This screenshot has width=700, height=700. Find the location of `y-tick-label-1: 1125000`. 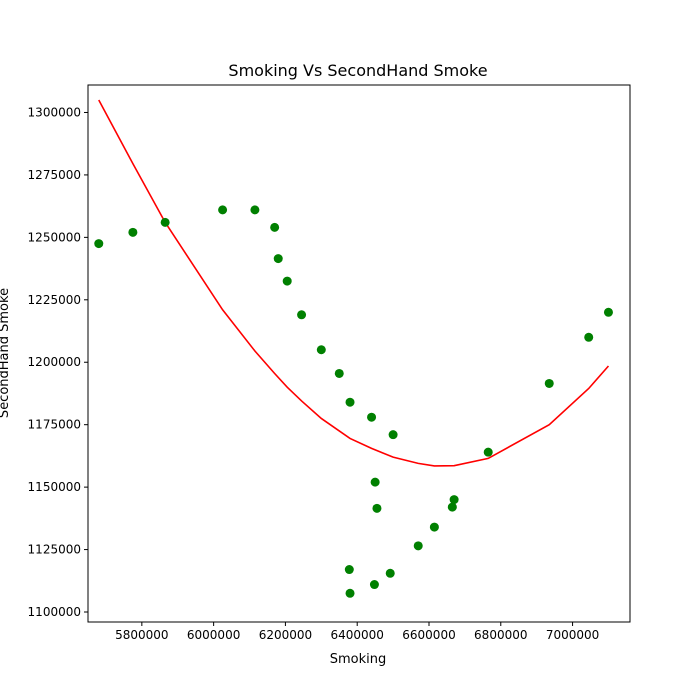

y-tick-label-1: 1125000 is located at coordinates (54, 550).